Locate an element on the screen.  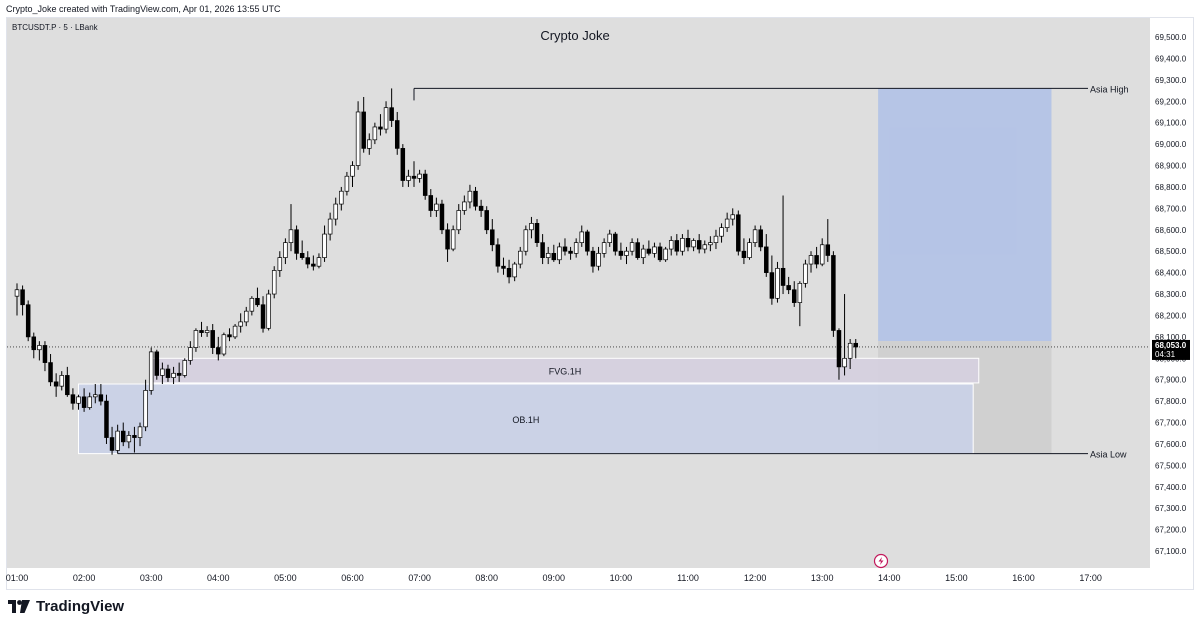
y-tick-label: 69,400.0 is located at coordinates (1171, 58).